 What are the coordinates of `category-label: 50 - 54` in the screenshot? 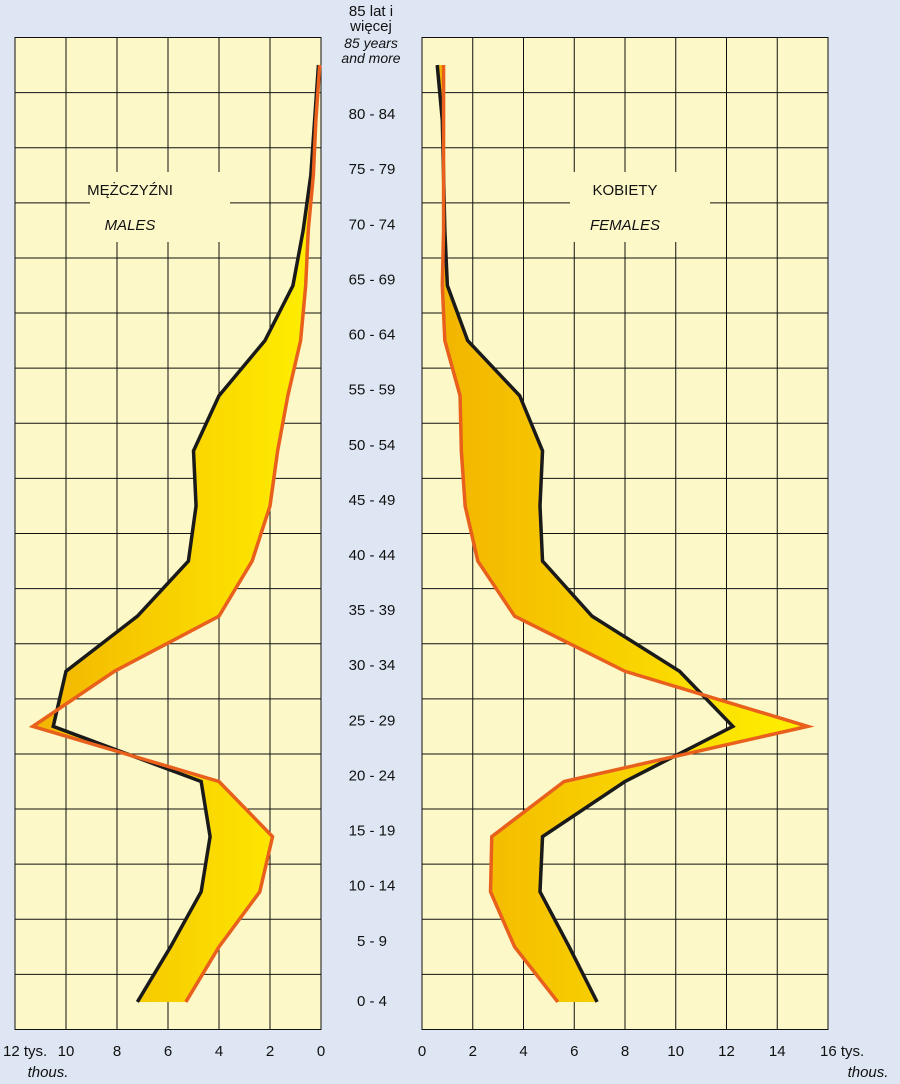 It's located at (372, 445).